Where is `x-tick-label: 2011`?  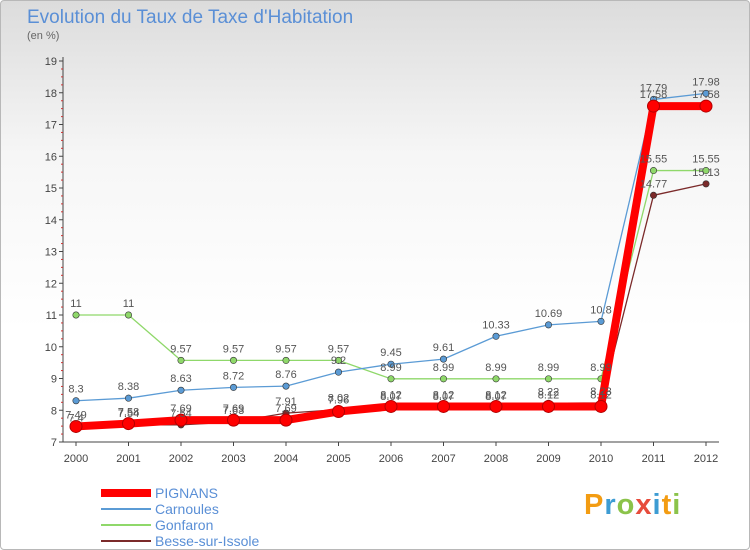 x-tick-label: 2011 is located at coordinates (654, 459).